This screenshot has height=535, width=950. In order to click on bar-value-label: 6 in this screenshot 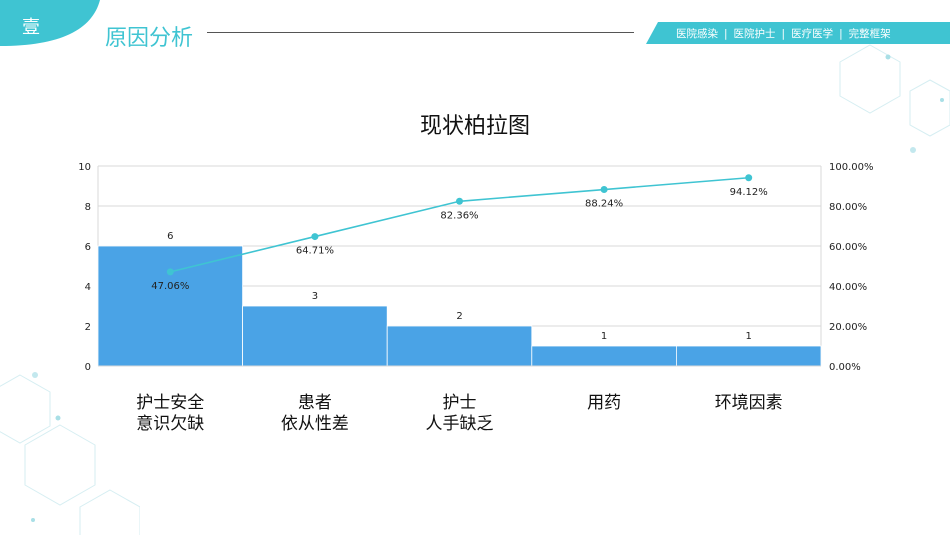, I will do `click(170, 236)`.